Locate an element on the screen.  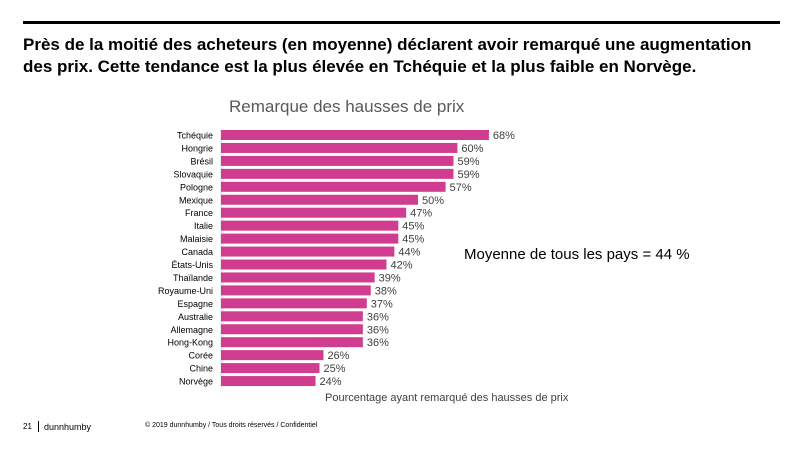
category-label: Hong-Kong is located at coordinates (190, 343).